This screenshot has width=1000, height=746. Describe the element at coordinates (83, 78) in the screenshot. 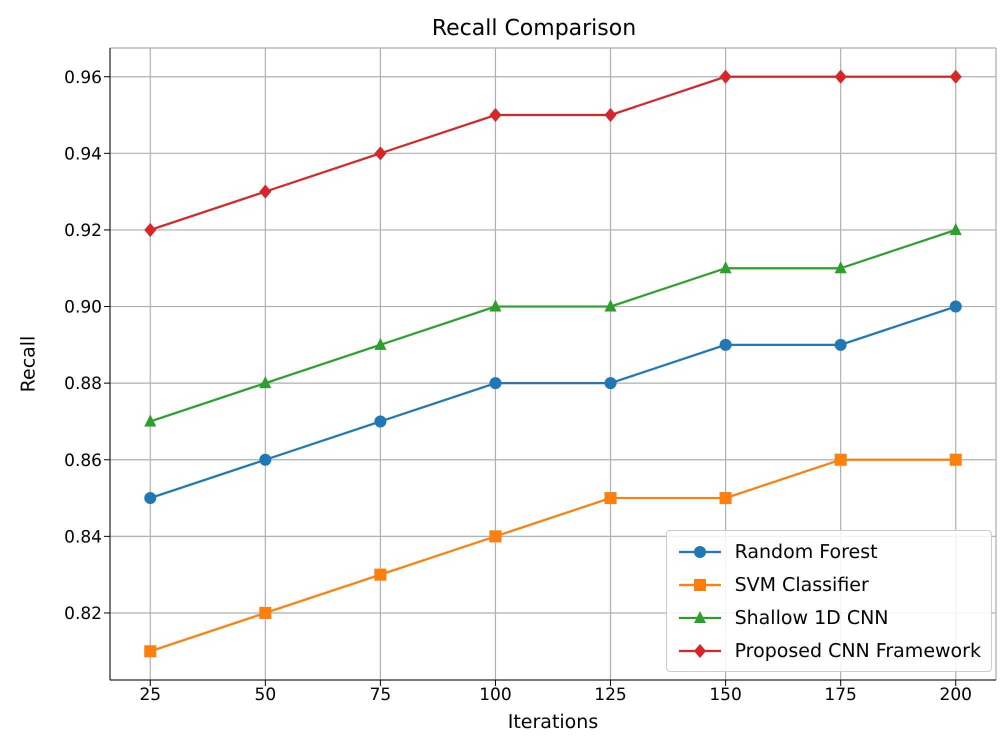

I see `y-tick-label: 0.96` at that location.